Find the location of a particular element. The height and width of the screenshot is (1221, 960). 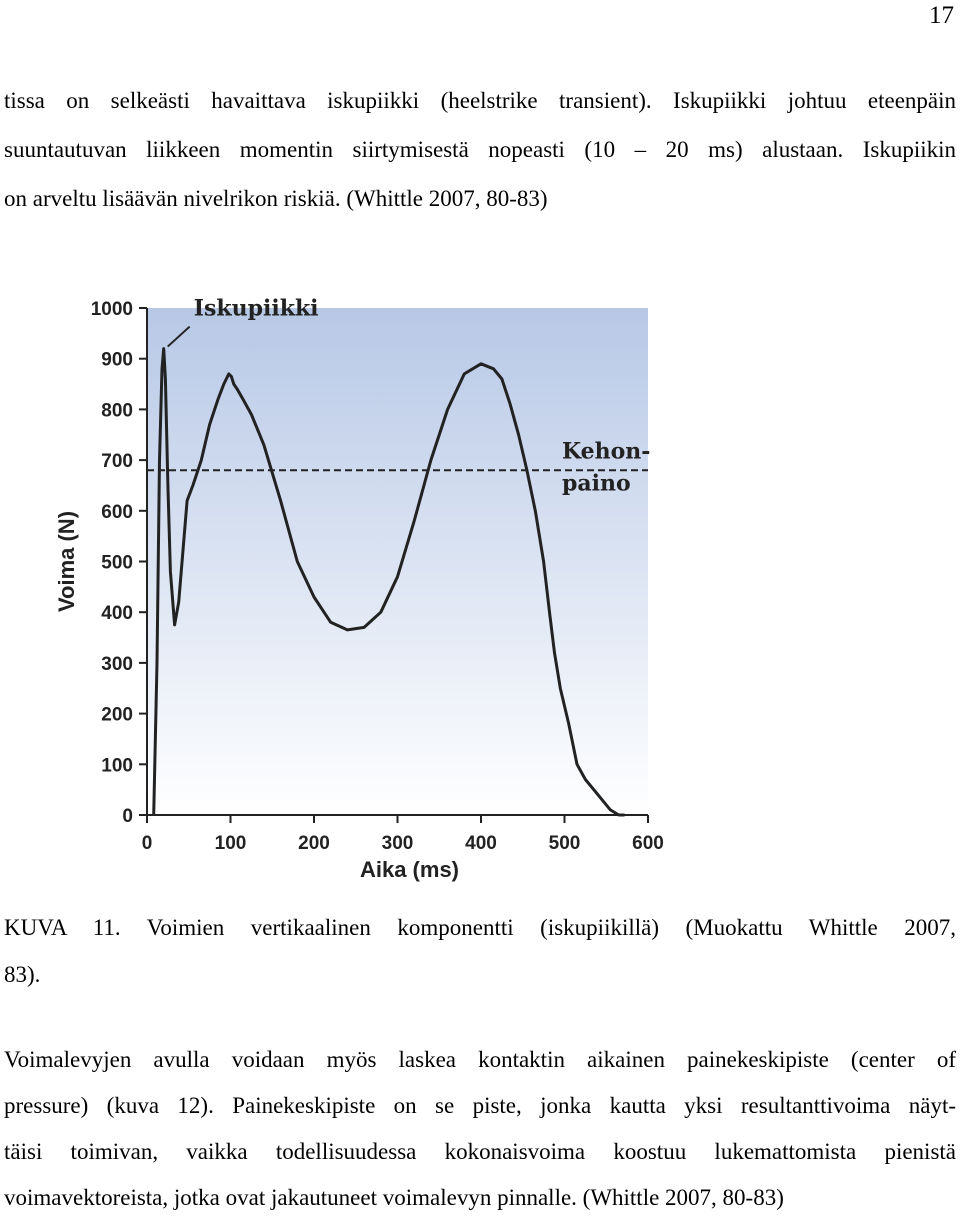

x-tick-label: 100 is located at coordinates (231, 843).